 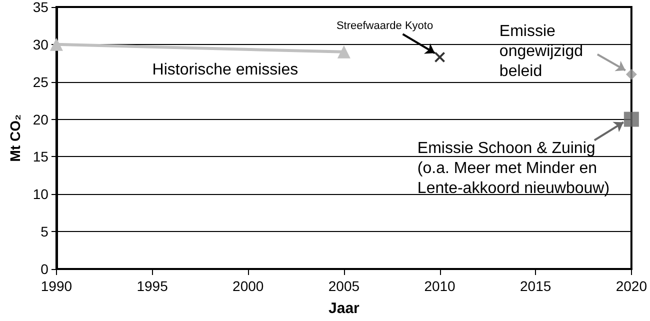 What do you see at coordinates (40, 44) in the screenshot?
I see `y-tick-label: 30` at bounding box center [40, 44].